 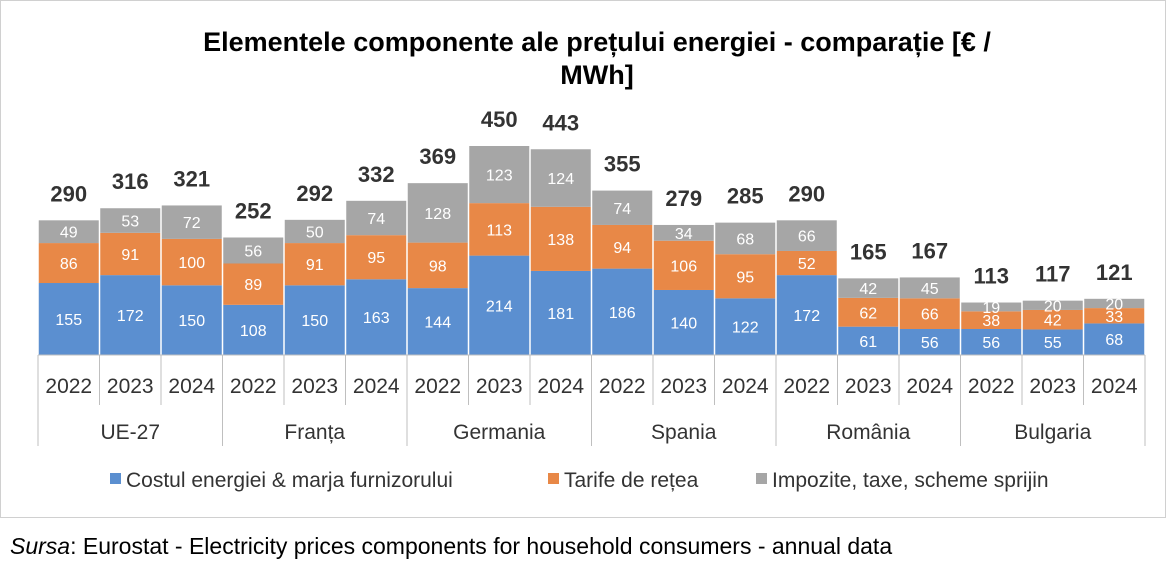 What do you see at coordinates (745, 196) in the screenshot?
I see `total-label: 285` at bounding box center [745, 196].